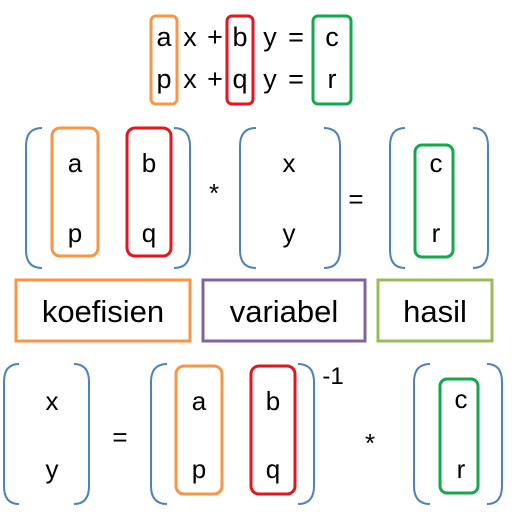 The width and height of the screenshot is (512, 518). Describe the element at coordinates (355, 199) in the screenshot. I see `matrix-equals-sign: =` at that location.